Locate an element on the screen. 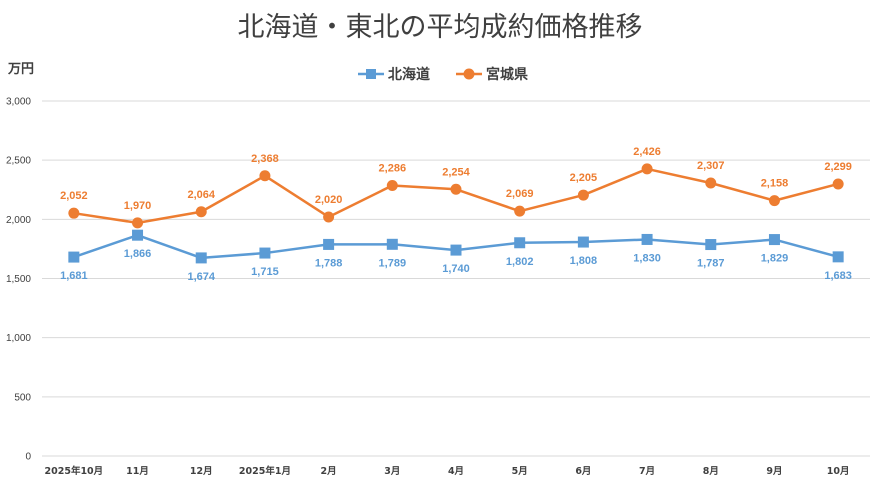 The height and width of the screenshot is (483, 880). chart-title: 北海道・東北の平均成約価格推移 is located at coordinates (440, 27).